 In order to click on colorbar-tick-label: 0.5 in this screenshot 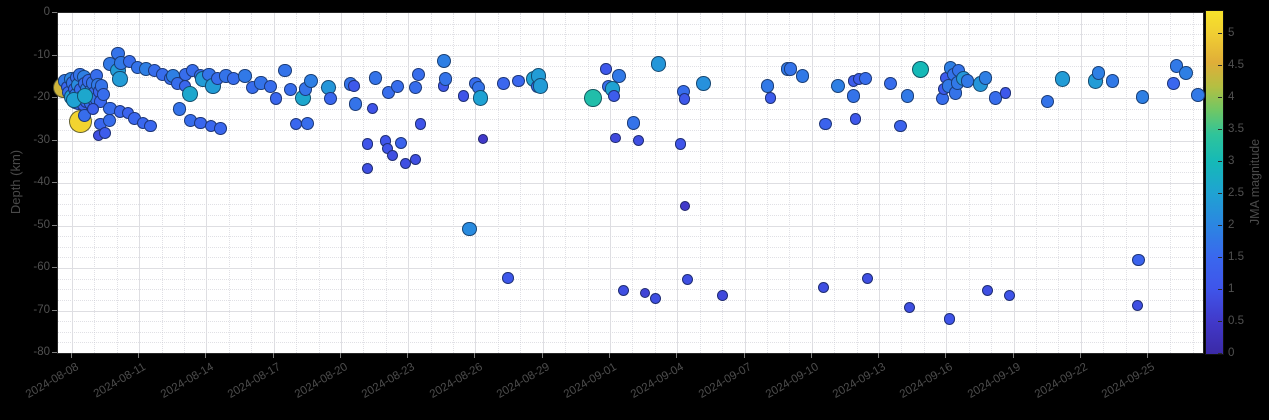, I will do `click(1236, 321)`.